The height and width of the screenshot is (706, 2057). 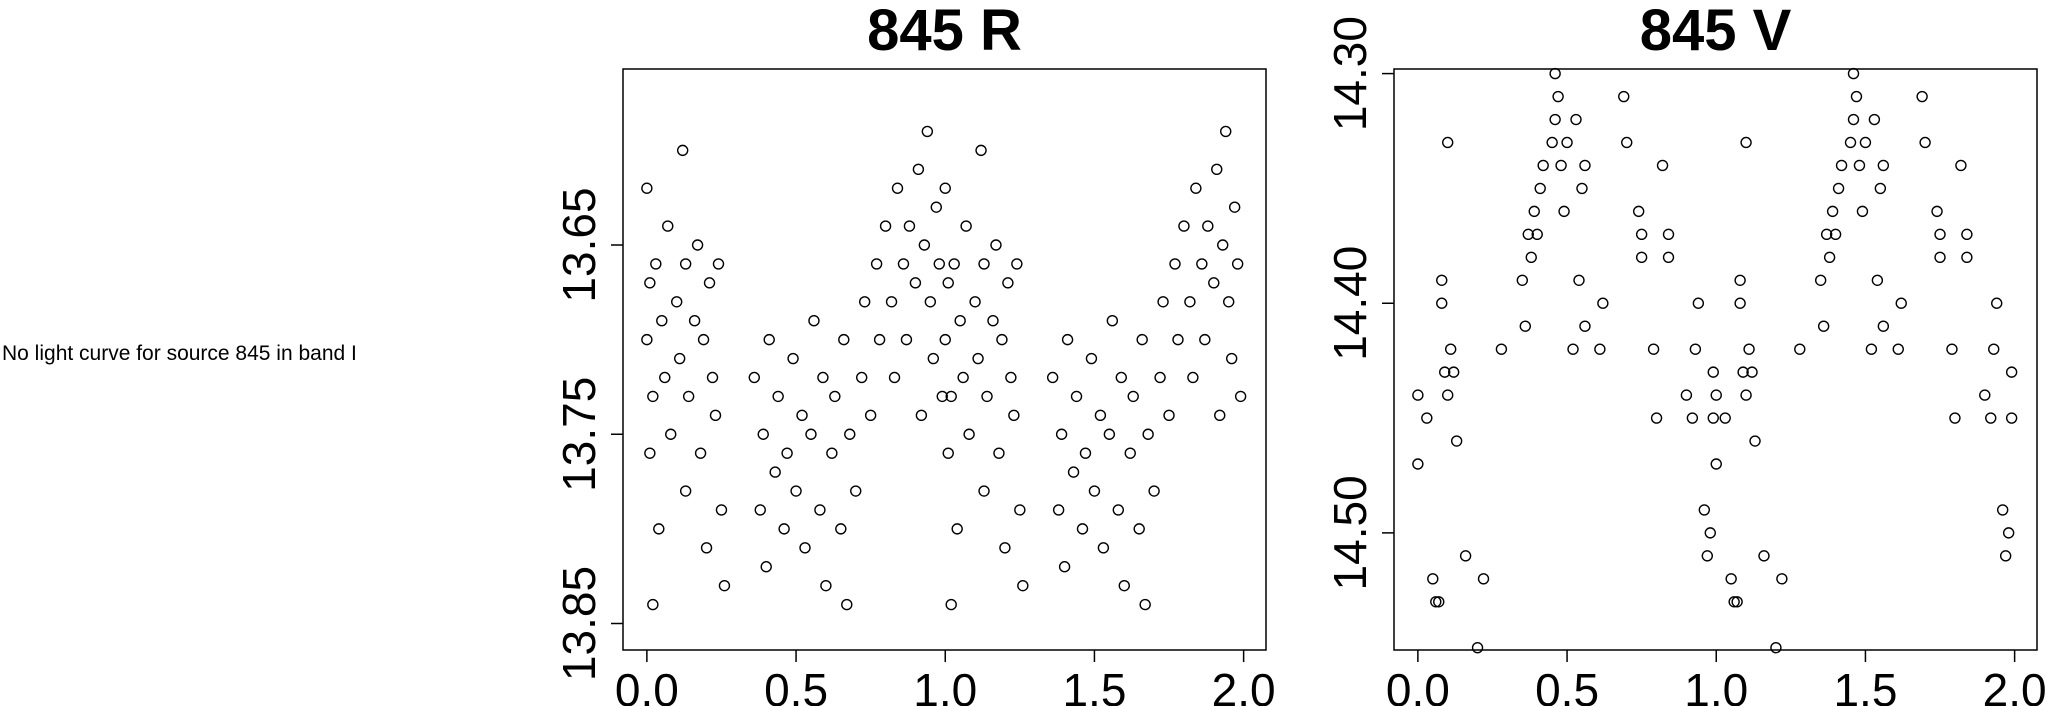 What do you see at coordinates (1350, 303) in the screenshot?
I see `y-tick-label: 14.40` at bounding box center [1350, 303].